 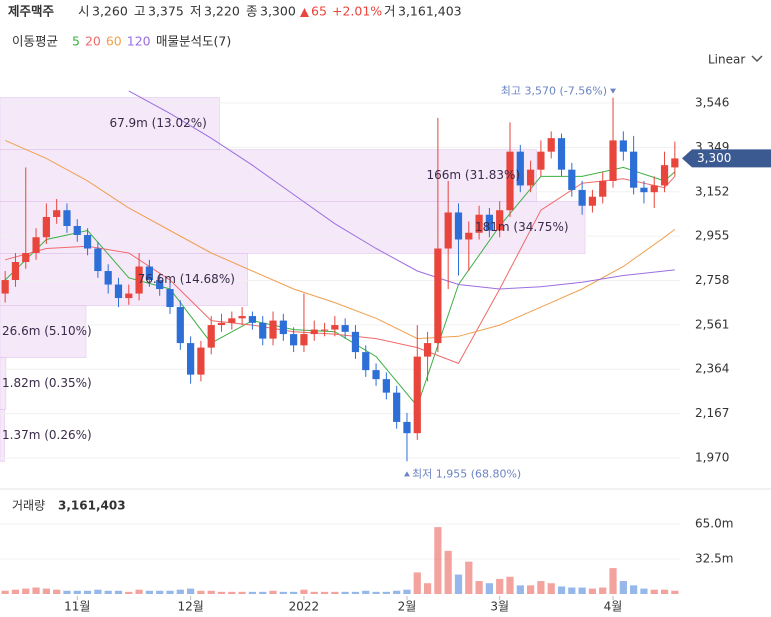 What do you see at coordinates (92, 506) in the screenshot?
I see `volume-total: 3,161,403` at bounding box center [92, 506].